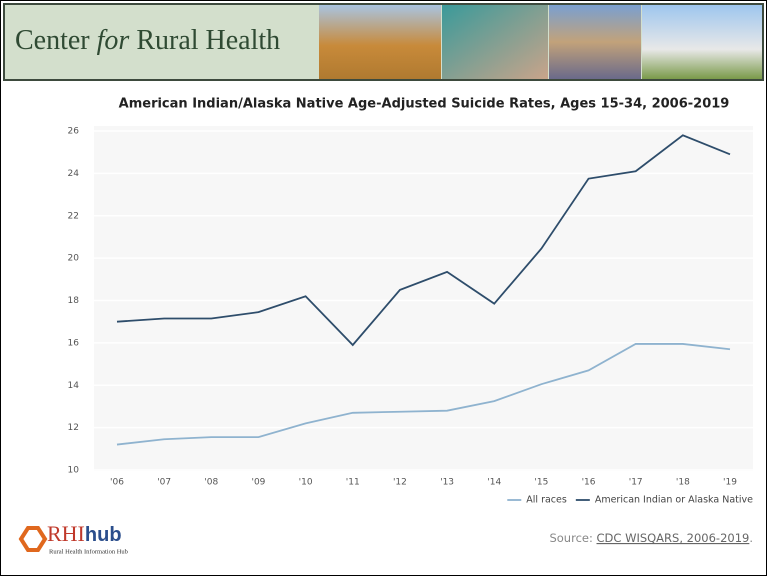 This screenshot has width=767, height=576. I want to click on x-tick-label: '16, so click(589, 483).